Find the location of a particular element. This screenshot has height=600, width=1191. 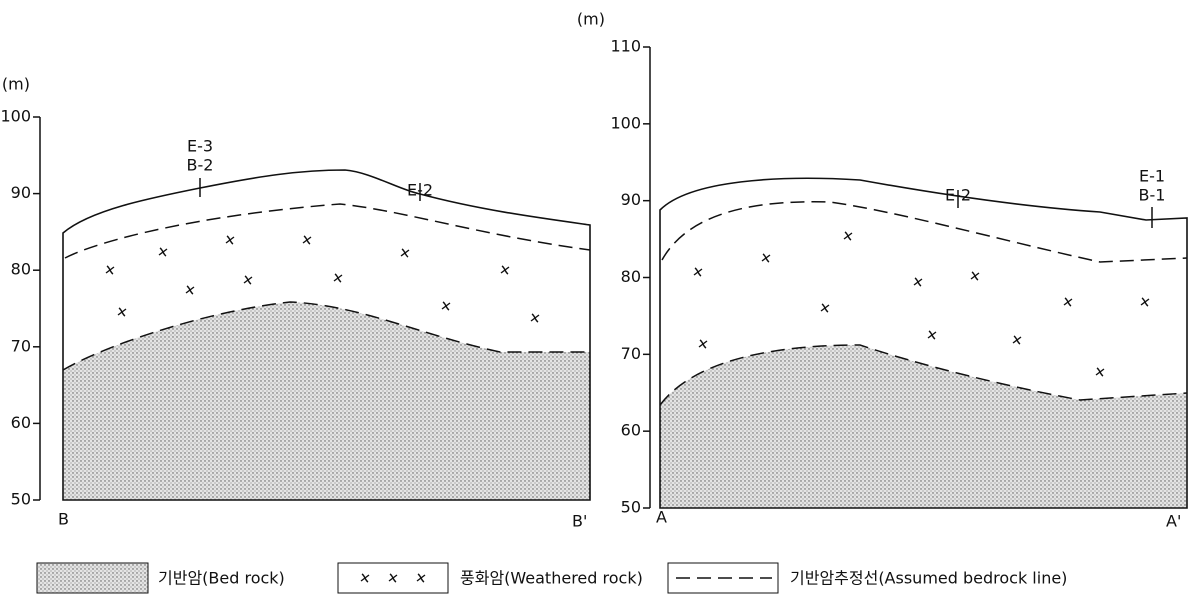

legend-line-swatch is located at coordinates (723, 578).